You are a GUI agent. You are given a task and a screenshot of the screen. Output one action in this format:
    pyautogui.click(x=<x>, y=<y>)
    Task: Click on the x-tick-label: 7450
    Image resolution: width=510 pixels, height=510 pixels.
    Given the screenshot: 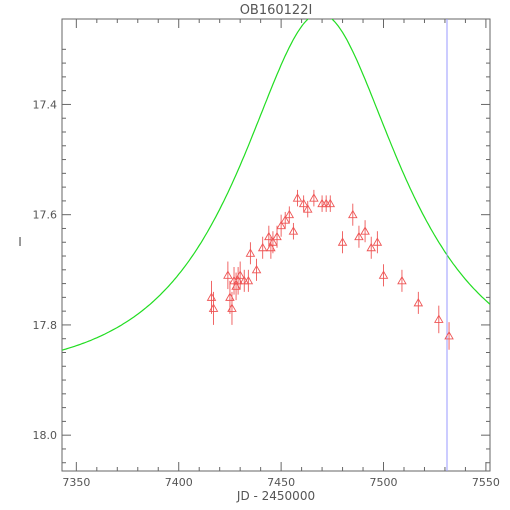 What is the action you would take?
    pyautogui.click(x=281, y=482)
    